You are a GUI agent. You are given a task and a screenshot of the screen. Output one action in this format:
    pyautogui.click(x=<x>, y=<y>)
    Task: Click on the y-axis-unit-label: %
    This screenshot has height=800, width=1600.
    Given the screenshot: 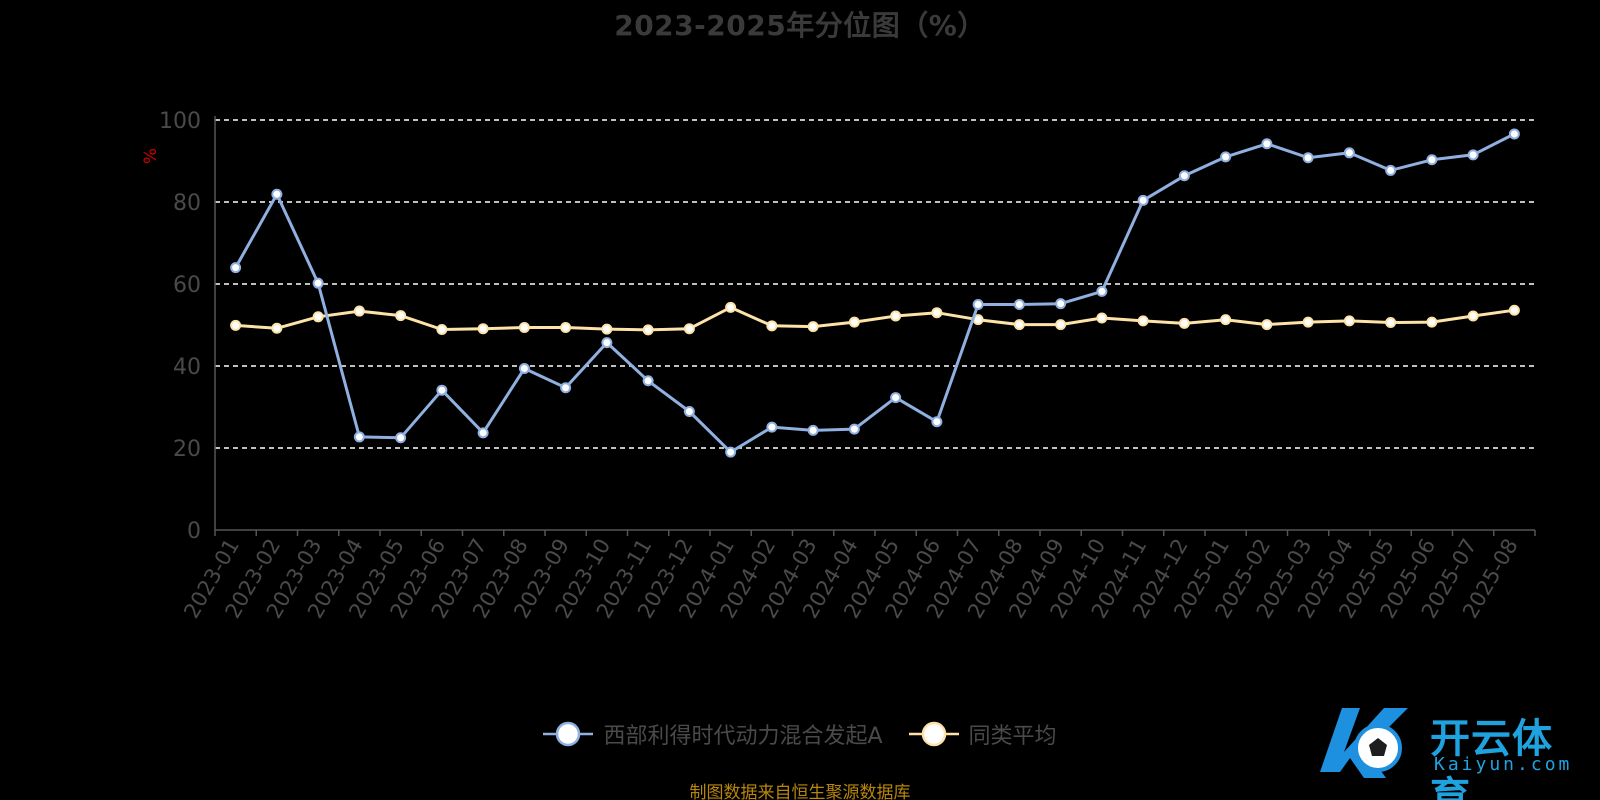 What is the action you would take?
    pyautogui.click(x=151, y=156)
    